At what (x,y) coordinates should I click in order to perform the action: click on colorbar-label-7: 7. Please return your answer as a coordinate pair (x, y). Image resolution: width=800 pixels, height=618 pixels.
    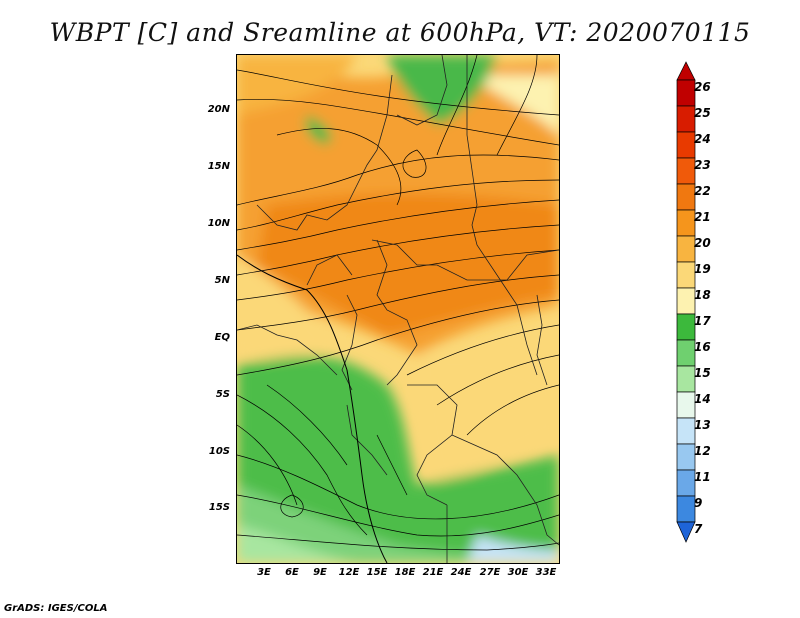
    Looking at the image, I should click on (698, 529).